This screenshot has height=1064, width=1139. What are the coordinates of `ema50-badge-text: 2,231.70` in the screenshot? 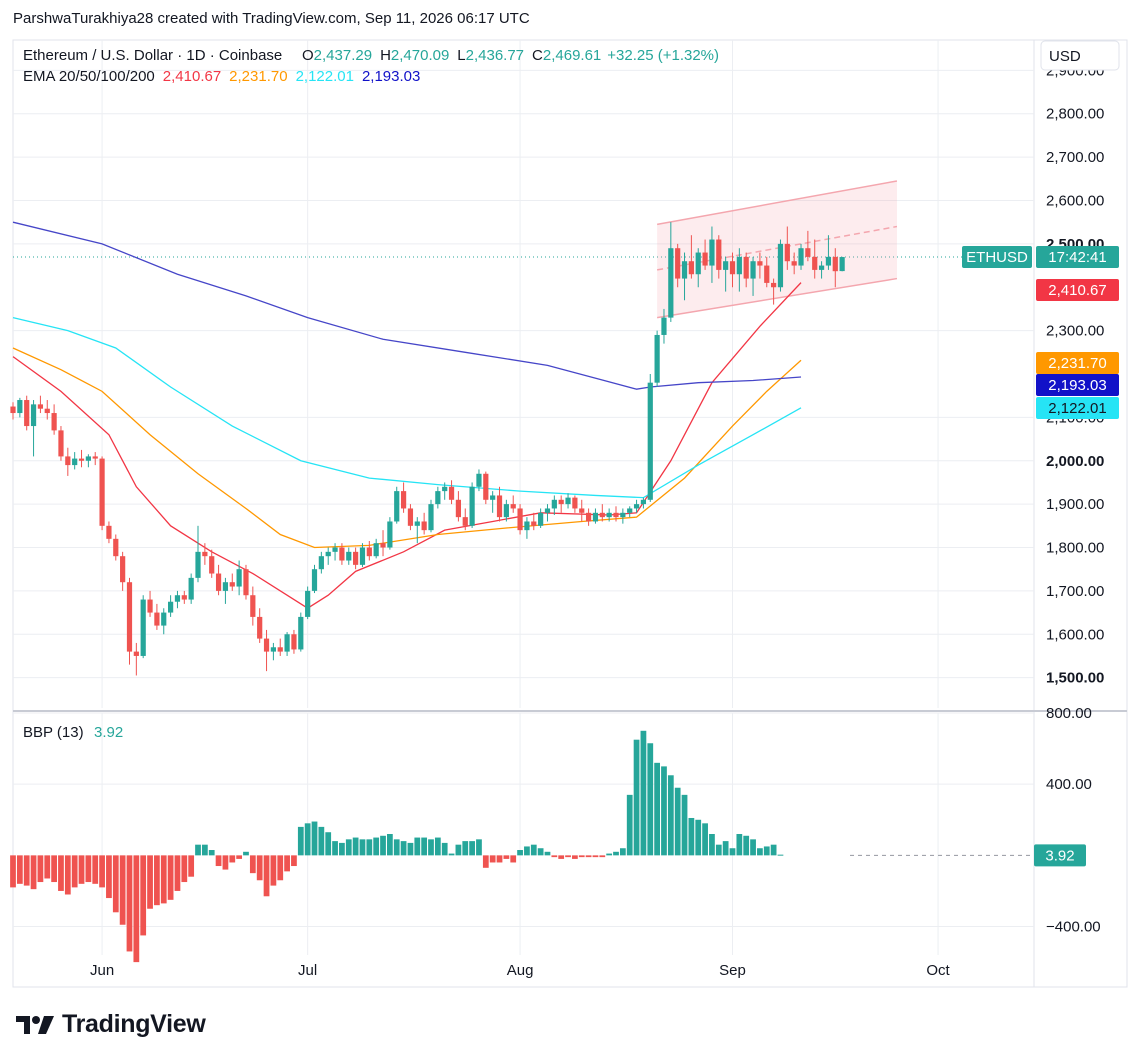 It's located at (1077, 363).